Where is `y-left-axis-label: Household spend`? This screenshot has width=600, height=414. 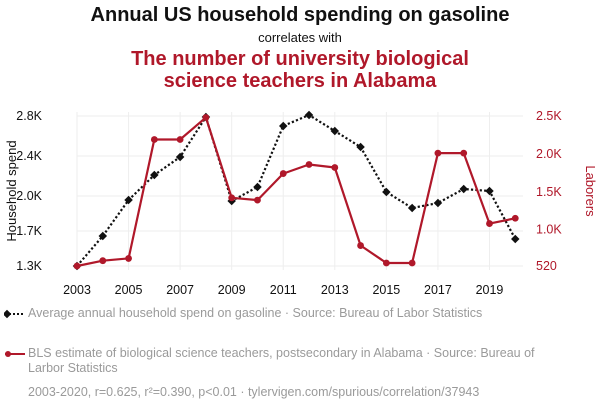 y-left-axis-label: Household spend is located at coordinates (11, 190).